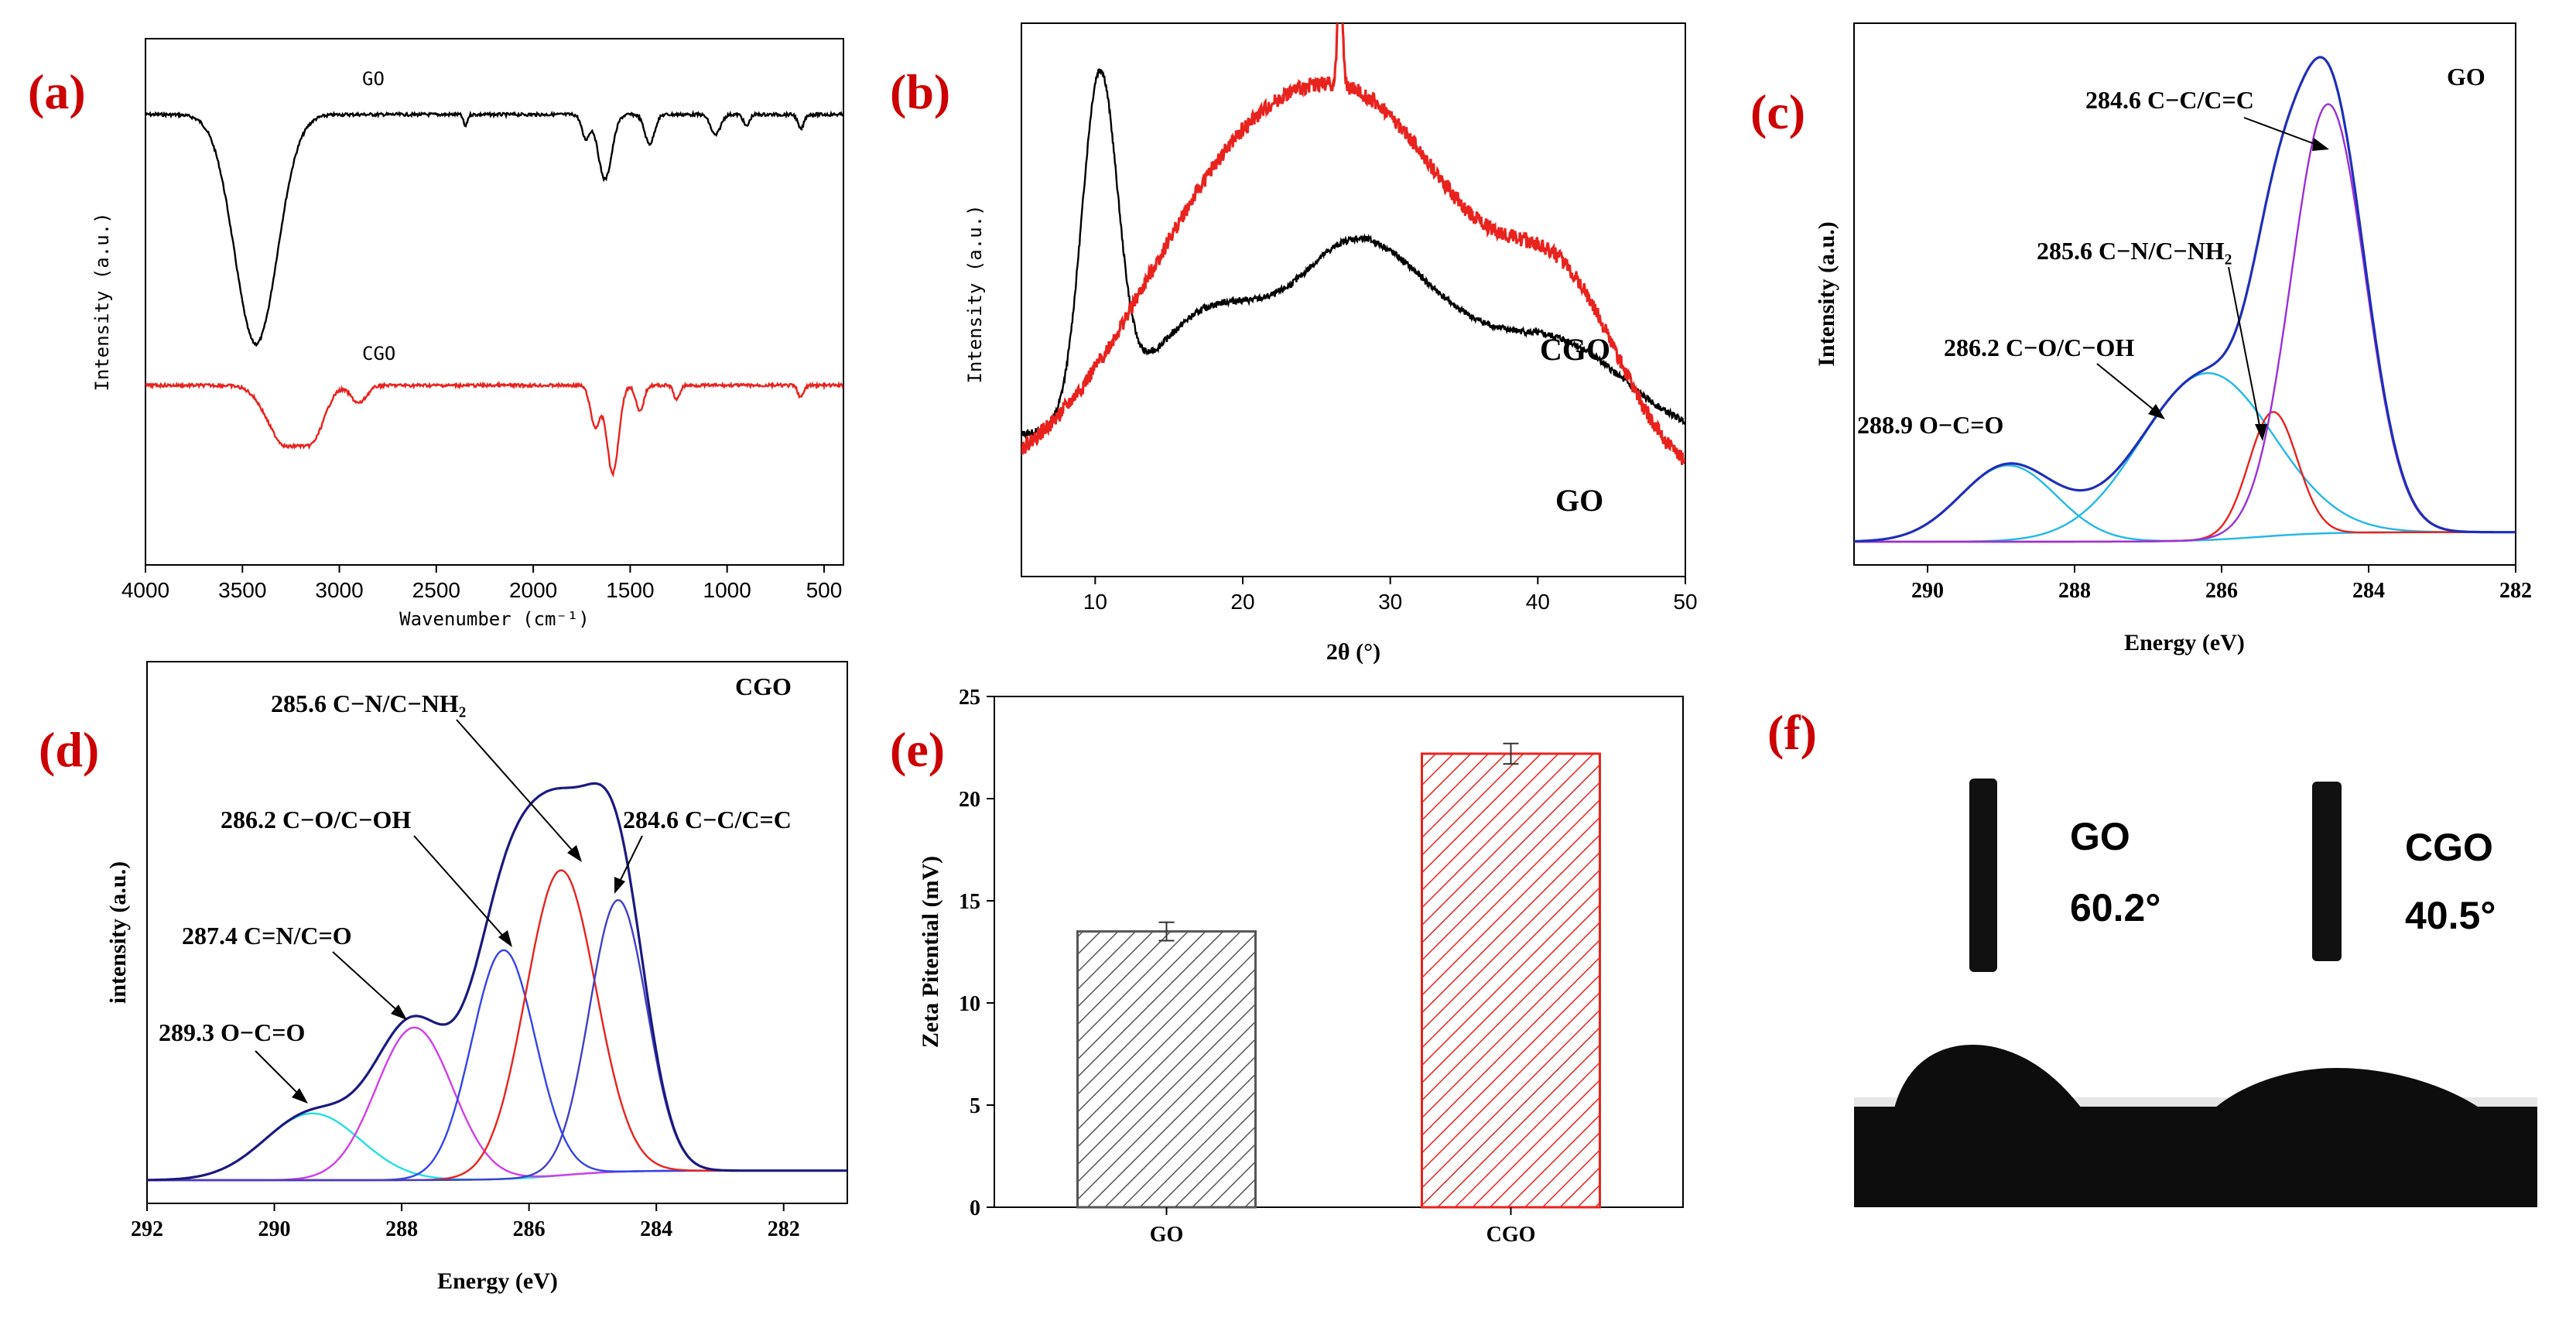 The height and width of the screenshot is (1321, 2576). Describe the element at coordinates (975, 293) in the screenshot. I see `panel-b-ylabel: Intensity (a.u.)` at that location.